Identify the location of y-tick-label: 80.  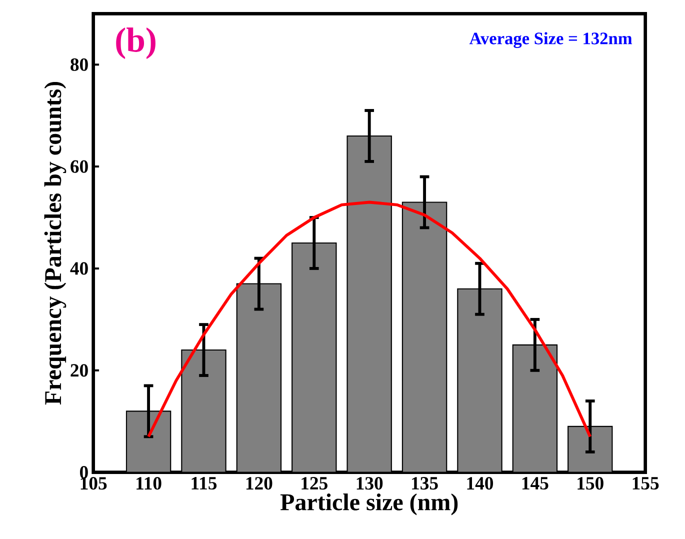
(79, 64).